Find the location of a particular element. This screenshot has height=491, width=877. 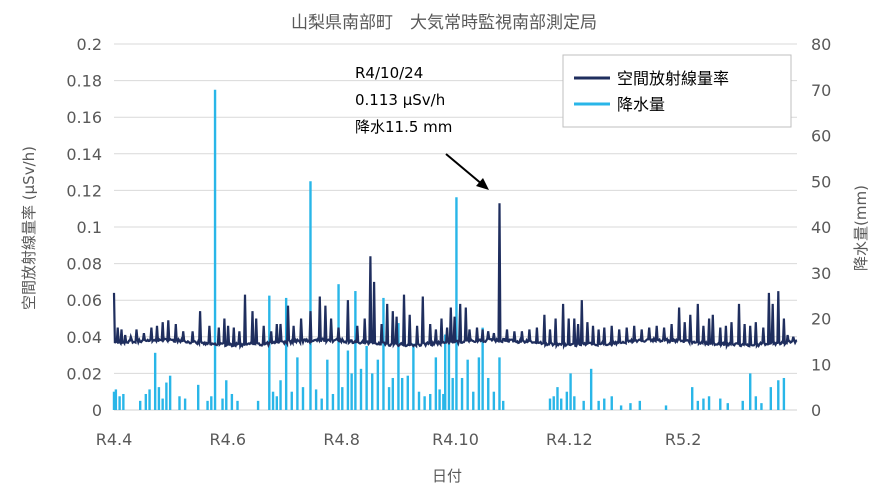

annotation-arrowhead is located at coordinates (482, 184).